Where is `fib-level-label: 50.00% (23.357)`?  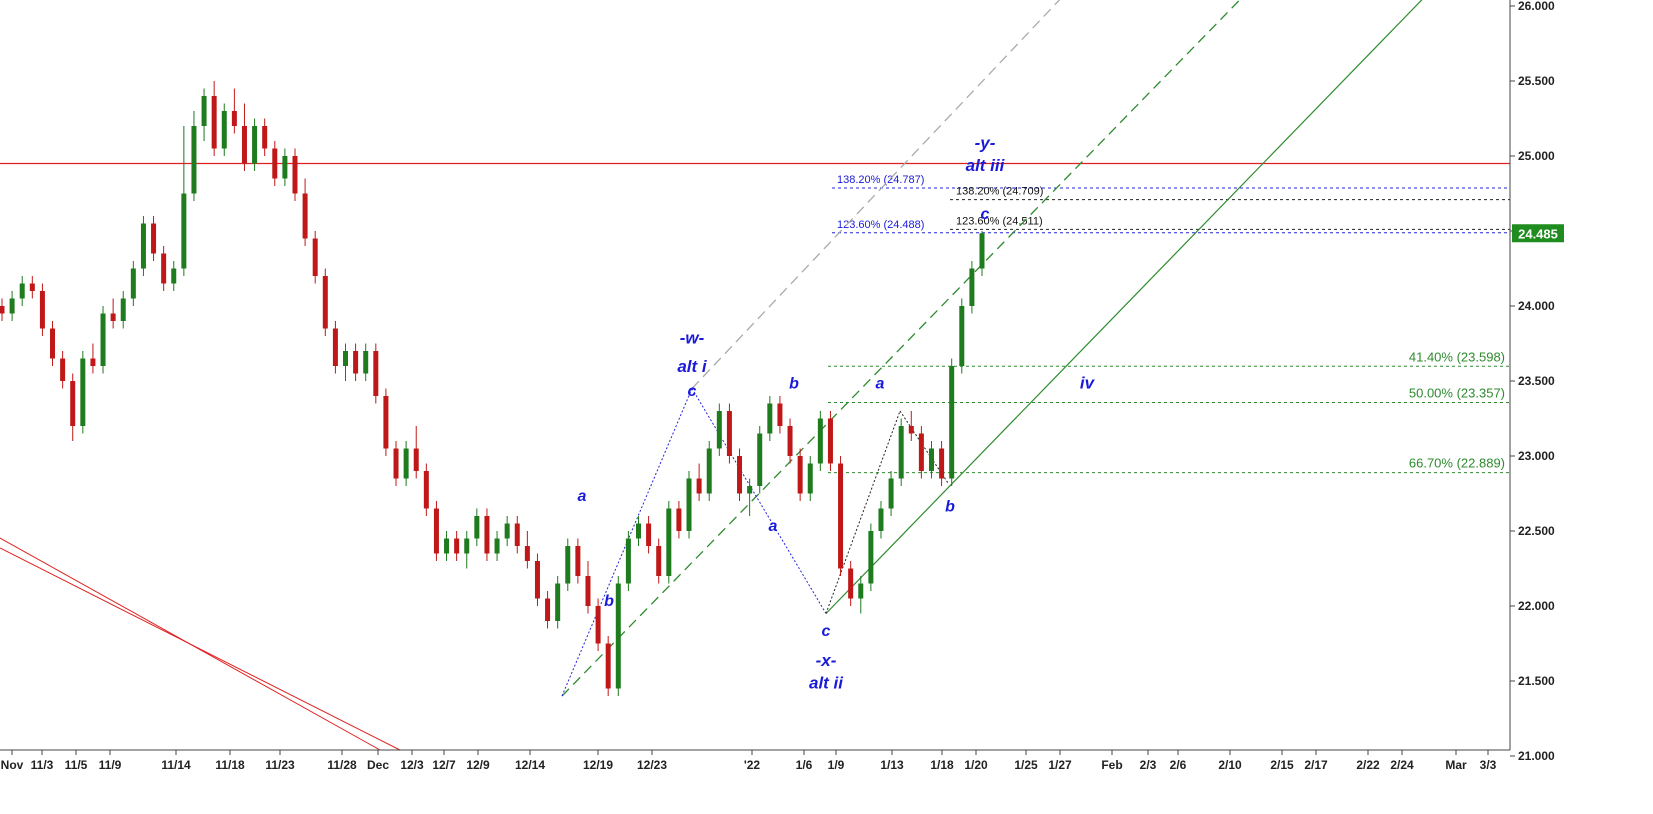
fib-level-label: 50.00% (23.357) is located at coordinates (1457, 392).